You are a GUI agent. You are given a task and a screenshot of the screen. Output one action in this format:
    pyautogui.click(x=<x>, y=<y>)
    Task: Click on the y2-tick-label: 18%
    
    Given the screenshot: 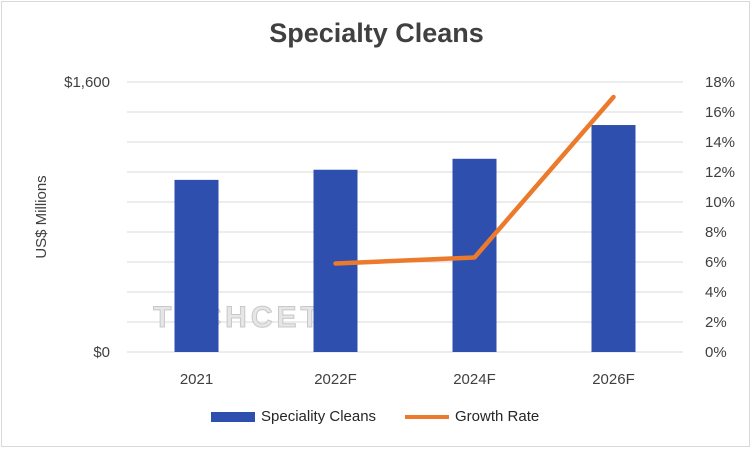 What is the action you would take?
    pyautogui.click(x=720, y=82)
    